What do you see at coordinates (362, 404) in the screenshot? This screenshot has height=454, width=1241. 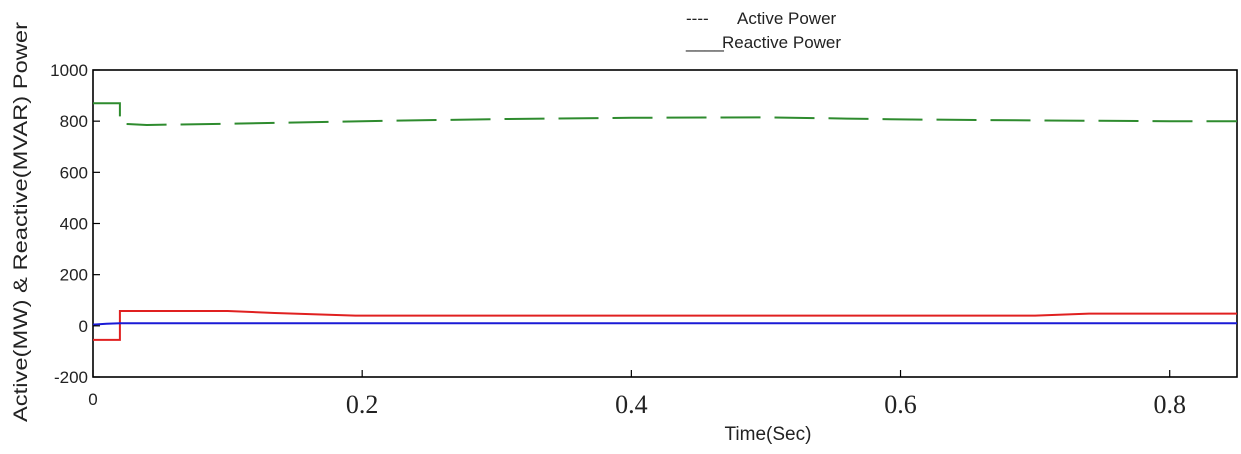 I see `x-tick-label: 0.2` at bounding box center [362, 404].